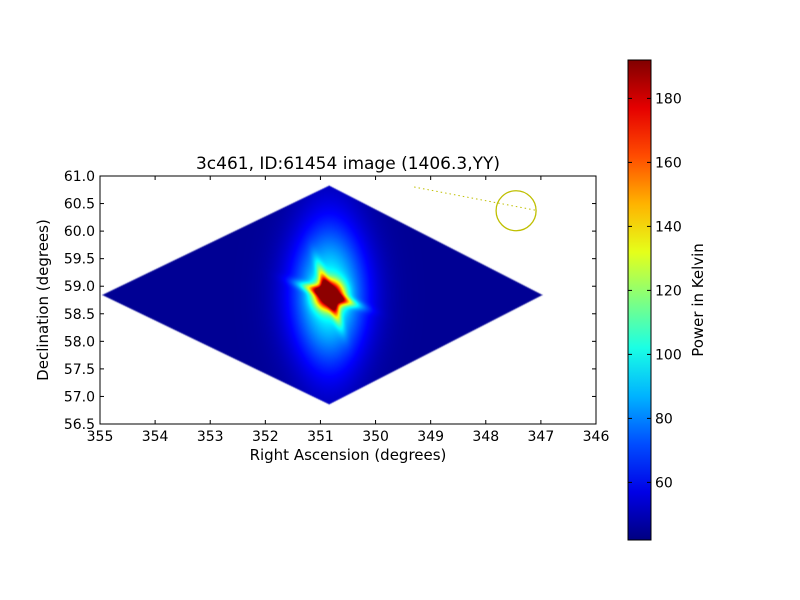 Image resolution: width=800 pixels, height=600 pixels. What do you see at coordinates (348, 164) in the screenshot?
I see `chart-title: 3c461, ID:61454 image (1406.3,YY)` at bounding box center [348, 164].